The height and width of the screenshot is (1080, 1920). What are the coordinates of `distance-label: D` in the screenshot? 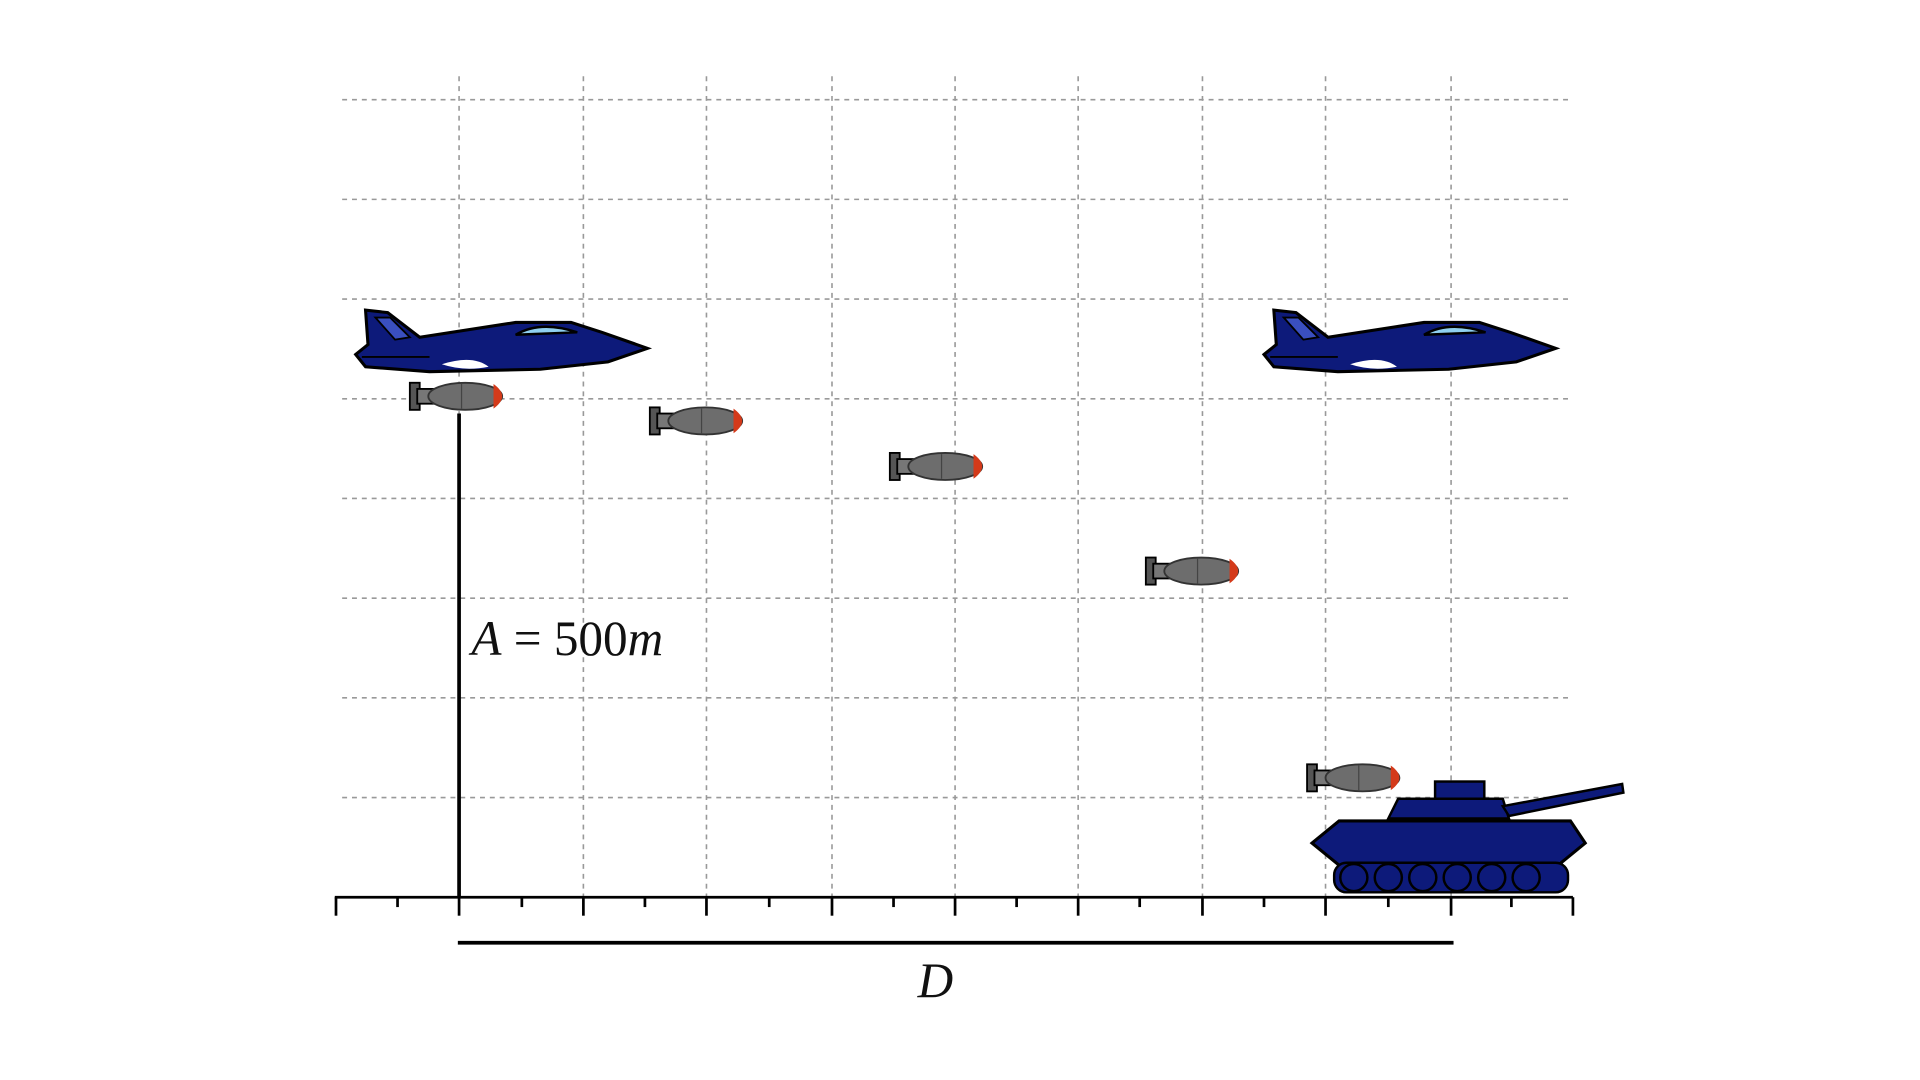 It's located at (935, 980).